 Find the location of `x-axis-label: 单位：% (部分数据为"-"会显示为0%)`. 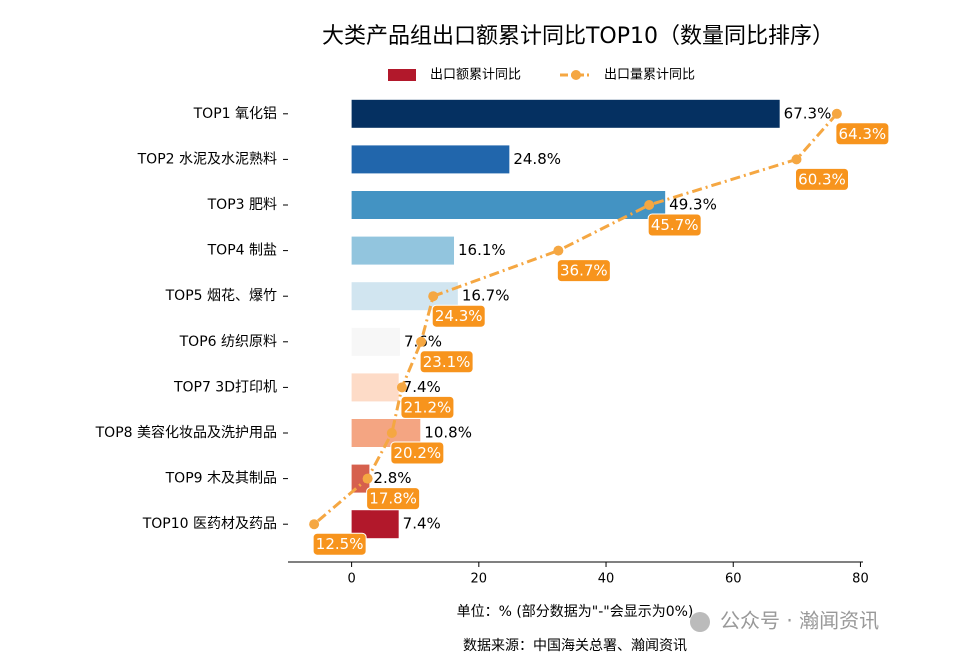

x-axis-label: 单位：% (部分数据为"-"会显示为0%) is located at coordinates (575, 612).